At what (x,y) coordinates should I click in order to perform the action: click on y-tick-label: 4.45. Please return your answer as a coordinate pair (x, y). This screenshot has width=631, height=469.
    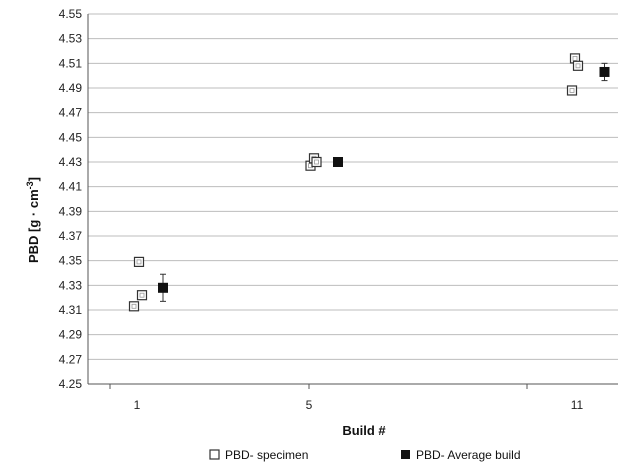
    Looking at the image, I should click on (71, 137).